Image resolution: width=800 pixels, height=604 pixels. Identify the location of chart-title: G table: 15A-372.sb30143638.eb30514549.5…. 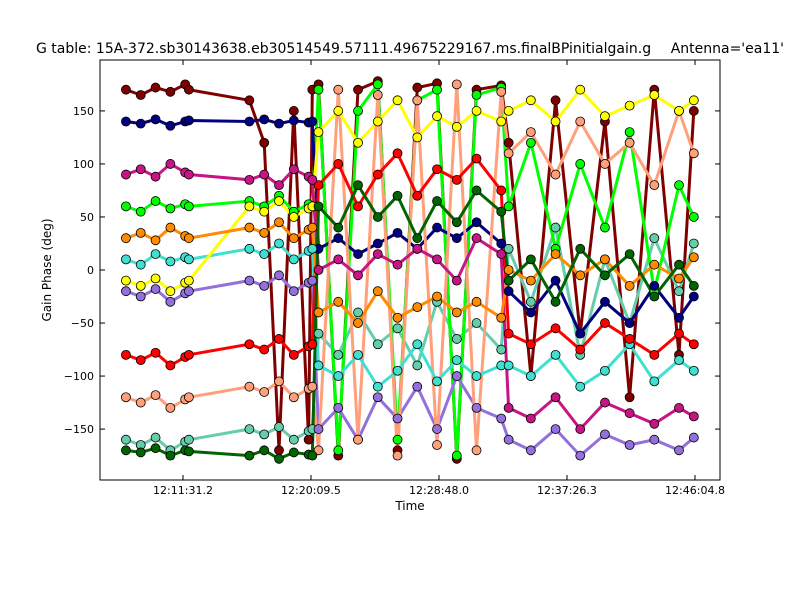
(343, 49).